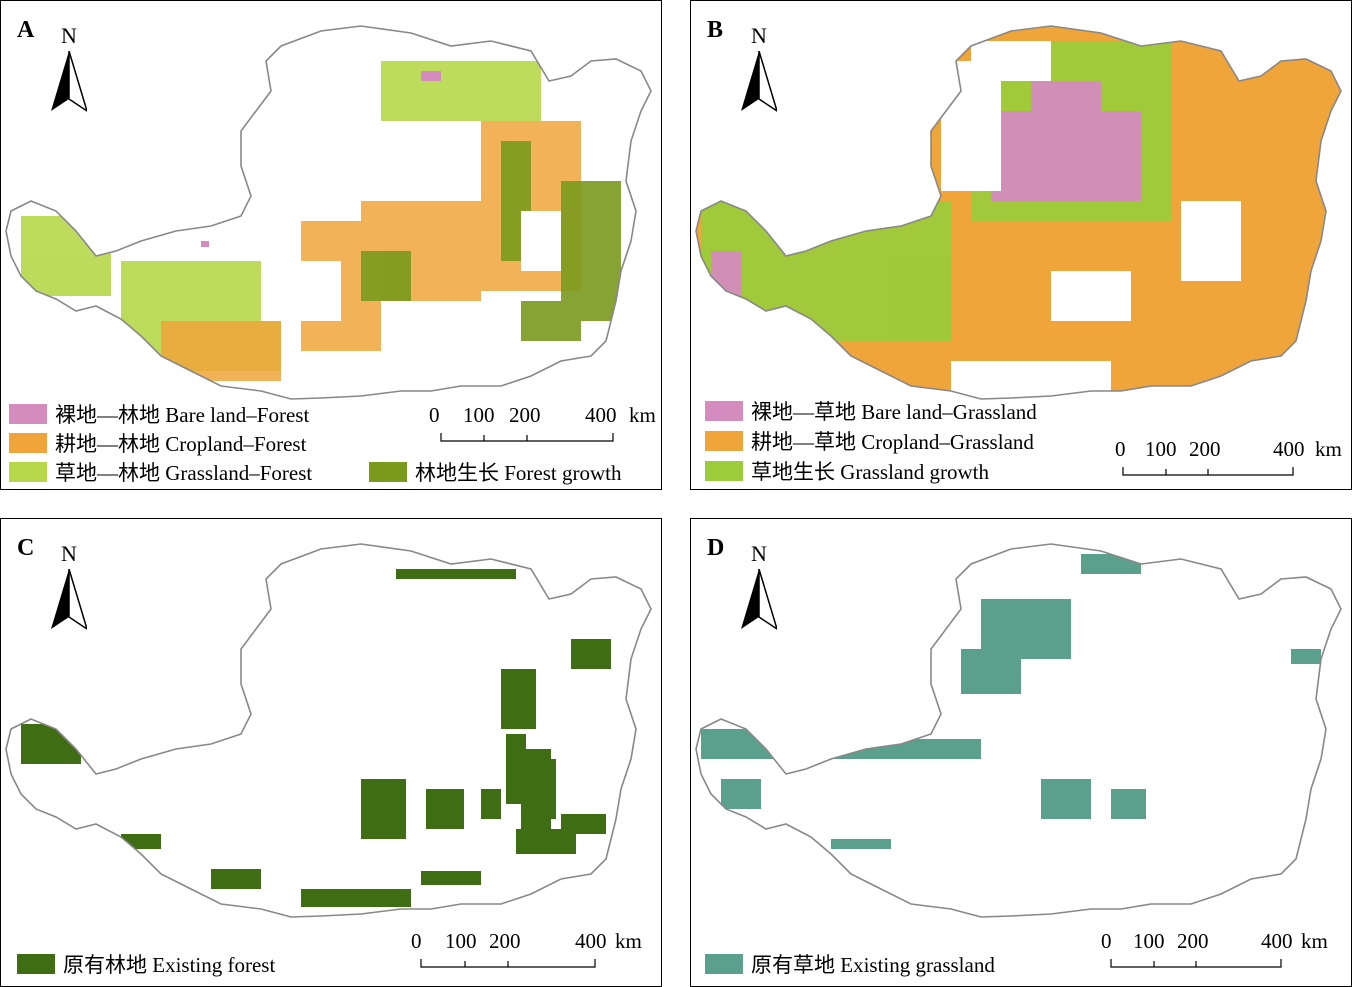 Image resolution: width=1352 pixels, height=987 pixels. What do you see at coordinates (870, 472) in the screenshot?
I see `legend-label: 草地生长 Grassland growth` at bounding box center [870, 472].